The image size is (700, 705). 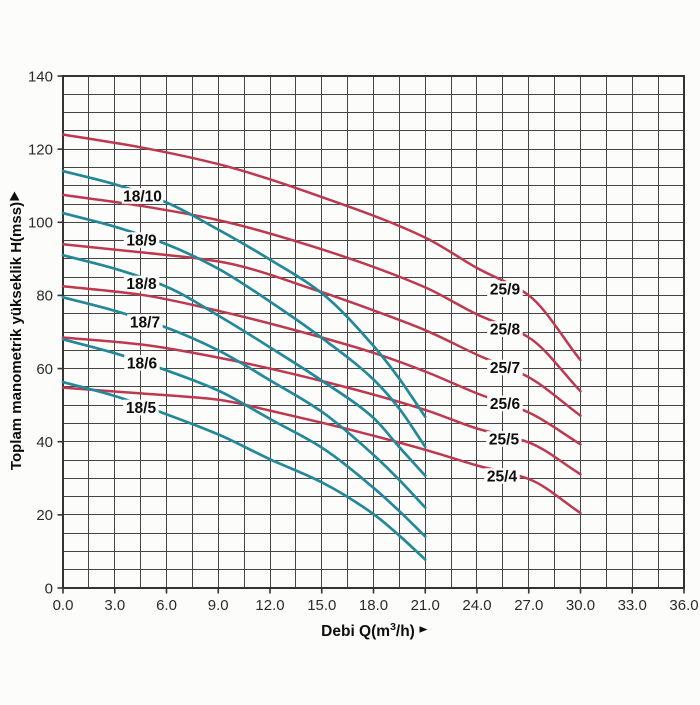 I want to click on svg-text: 18/5, so click(x=141, y=408).